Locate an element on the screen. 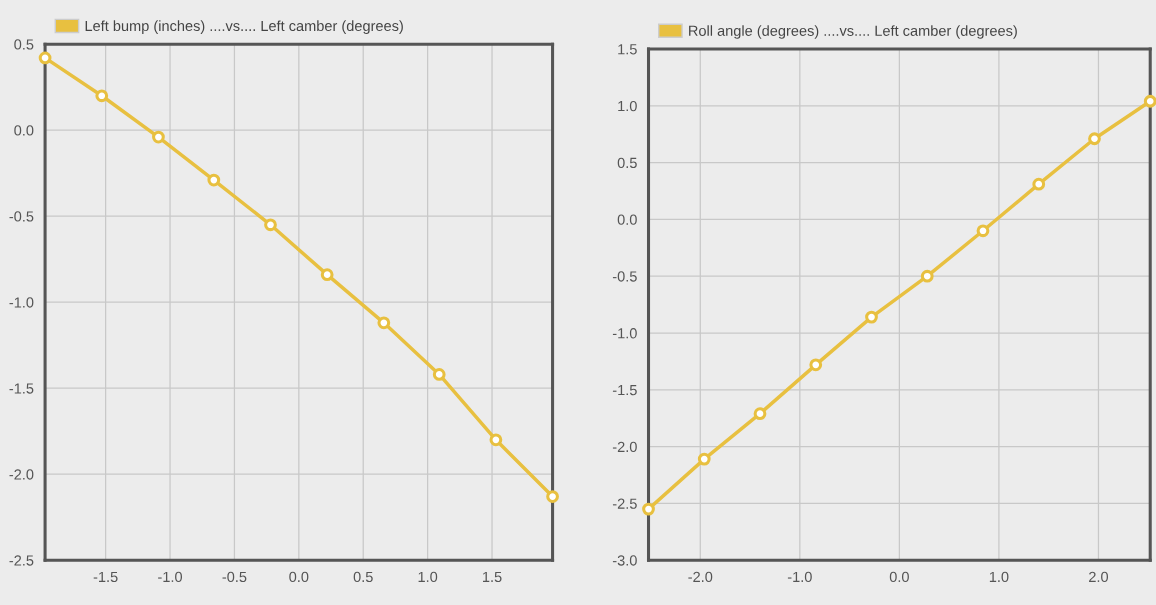 The height and width of the screenshot is (605, 1156). x-tick-label: -2.0 is located at coordinates (700, 577).